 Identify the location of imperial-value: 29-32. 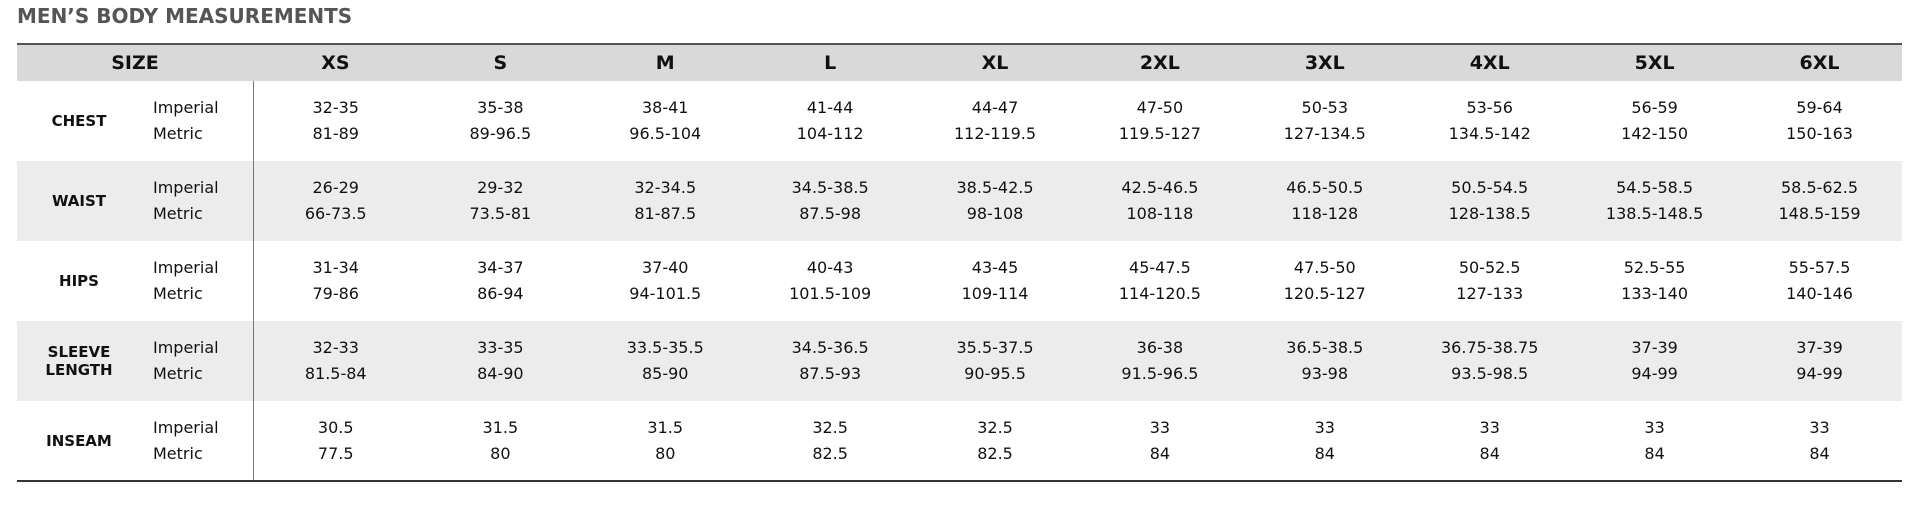
(500, 187).